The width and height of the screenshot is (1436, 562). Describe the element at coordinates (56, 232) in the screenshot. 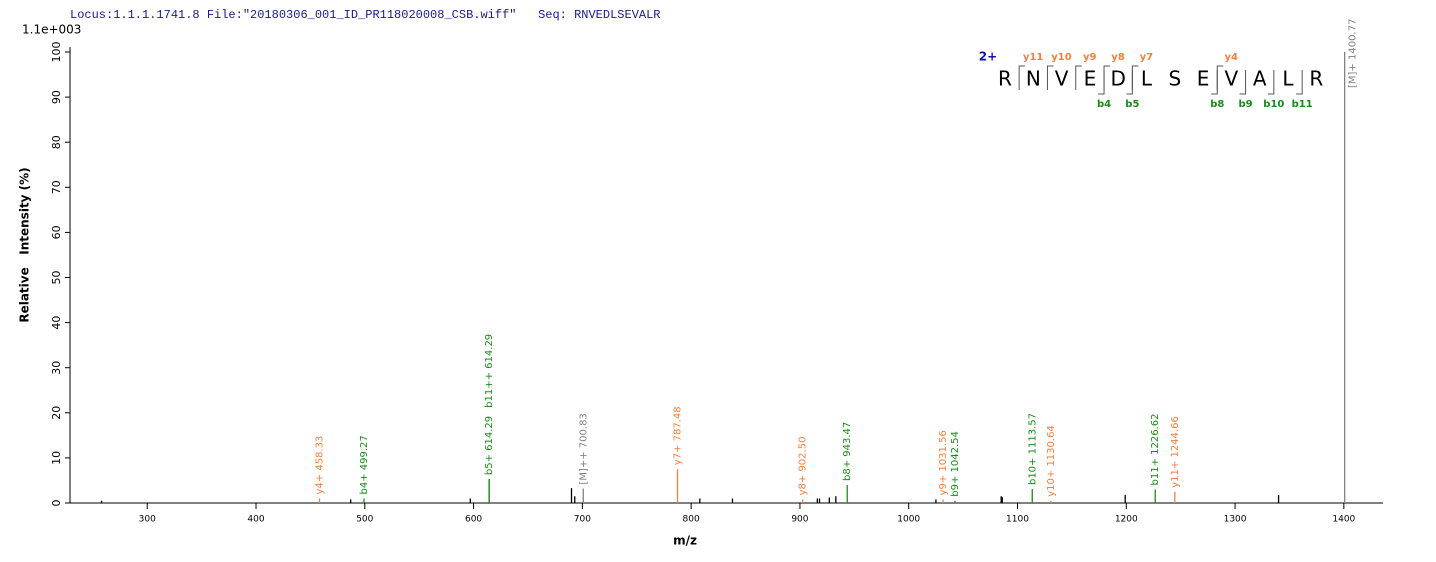

I see `y-tick-label: 60` at that location.